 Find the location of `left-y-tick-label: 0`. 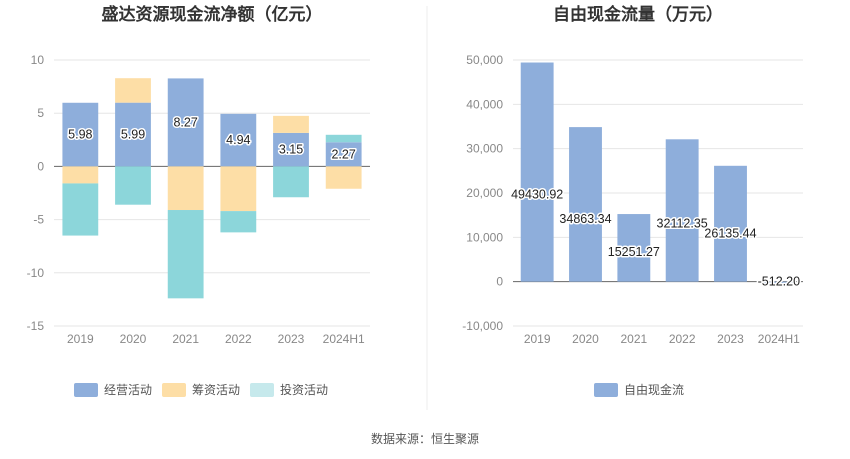

left-y-tick-label: 0 is located at coordinates (40, 166).